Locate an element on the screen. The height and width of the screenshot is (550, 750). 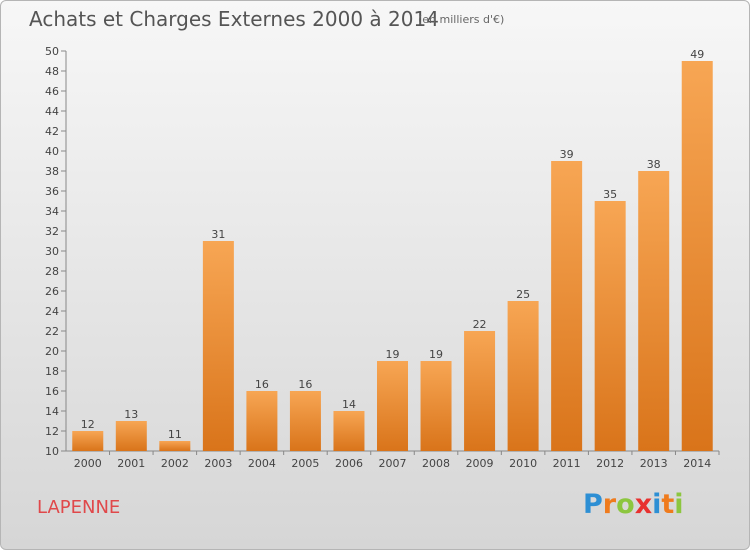
logo-letter: t is located at coordinates (668, 504).